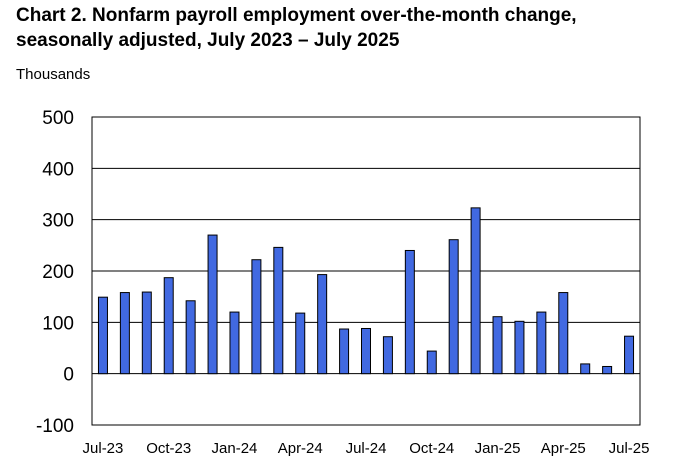 The image size is (698, 474). What do you see at coordinates (498, 448) in the screenshot?
I see `x-tick-label-Jan-25: Jan-25` at bounding box center [498, 448].